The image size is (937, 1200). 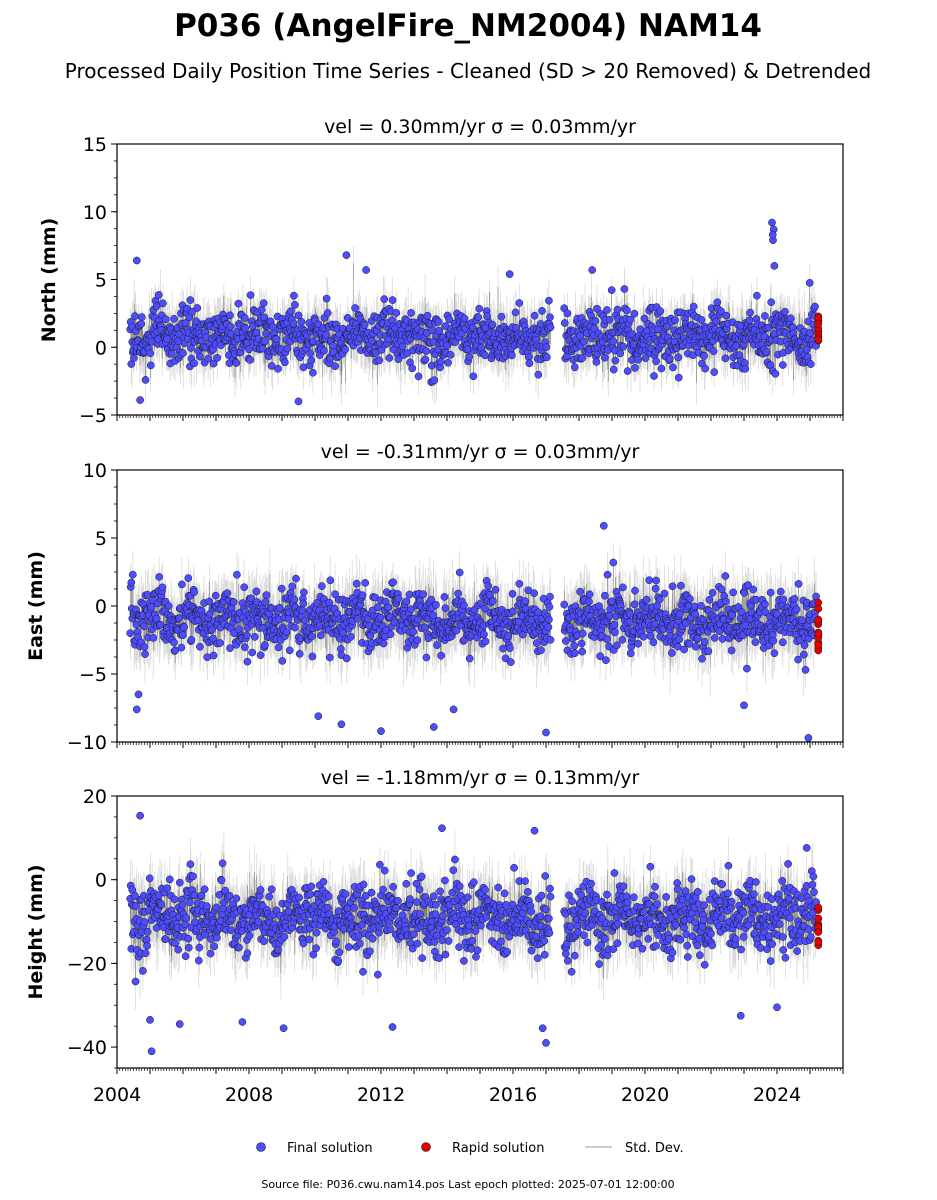 What do you see at coordinates (330, 1148) in the screenshot?
I see `legend-final-label: Final solution` at bounding box center [330, 1148].